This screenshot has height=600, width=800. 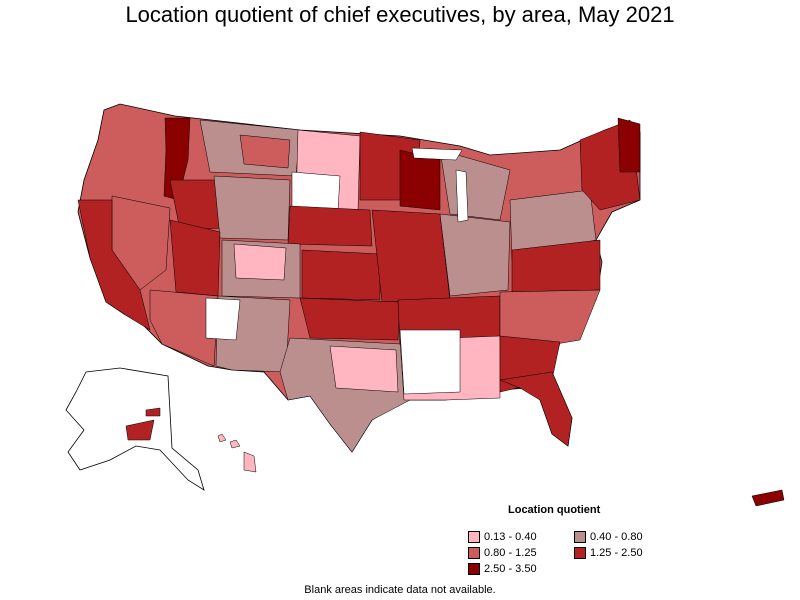 What do you see at coordinates (616, 553) in the screenshot?
I see `legend-label: 1.25 - 2.50` at bounding box center [616, 553].